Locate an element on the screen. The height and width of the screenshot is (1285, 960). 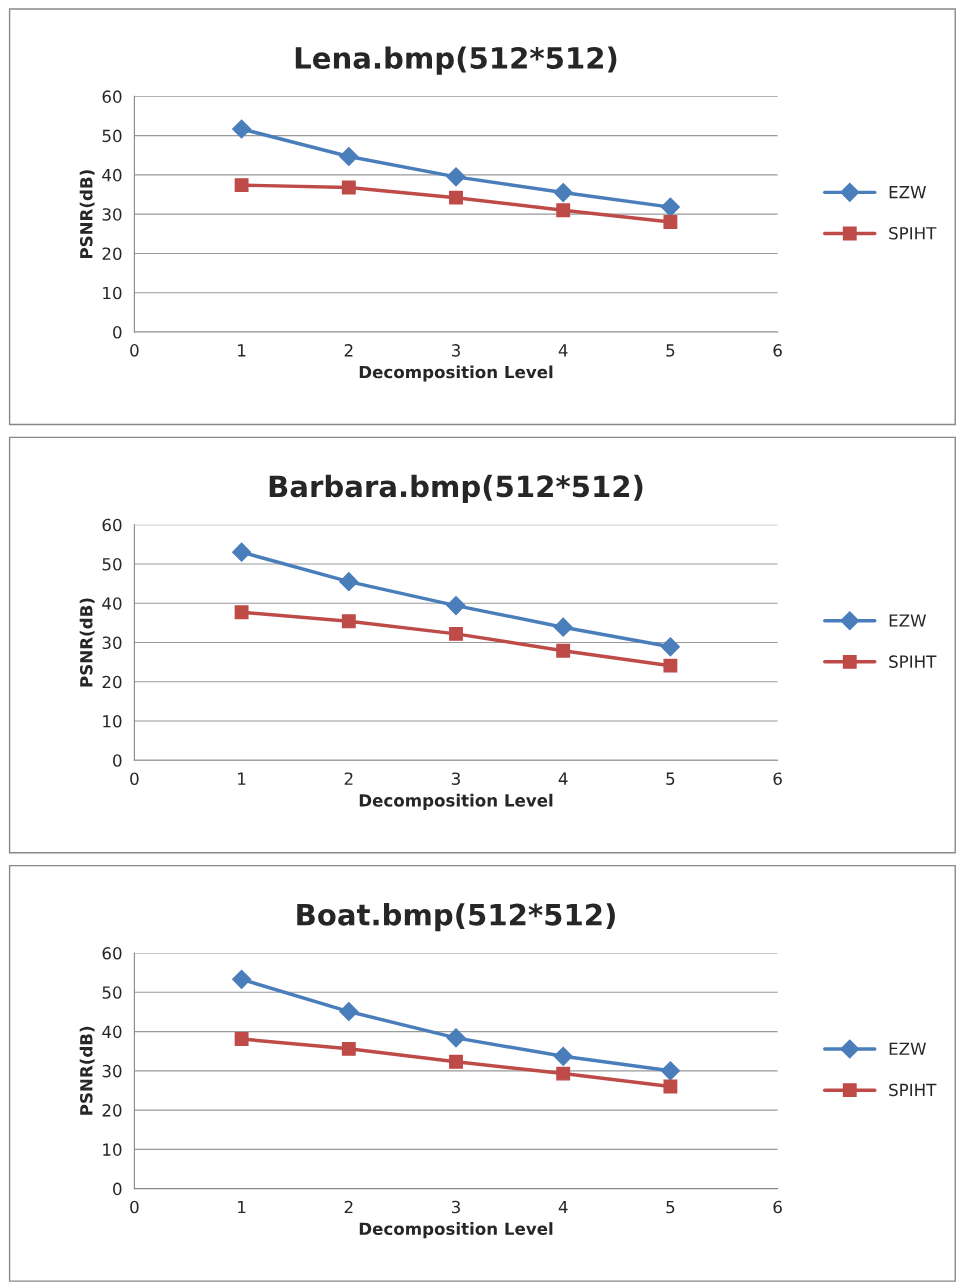
chart-title: Lena.bmp(512*512) is located at coordinates (456, 60).